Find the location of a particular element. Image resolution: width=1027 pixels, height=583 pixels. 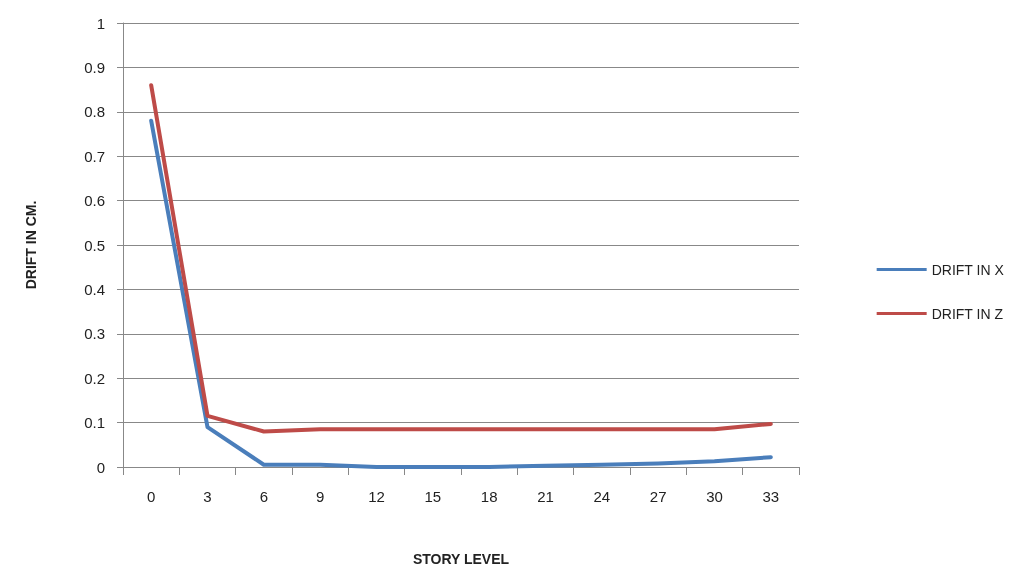

y-axis-title: DRIFT IN CM. is located at coordinates (31, 245).